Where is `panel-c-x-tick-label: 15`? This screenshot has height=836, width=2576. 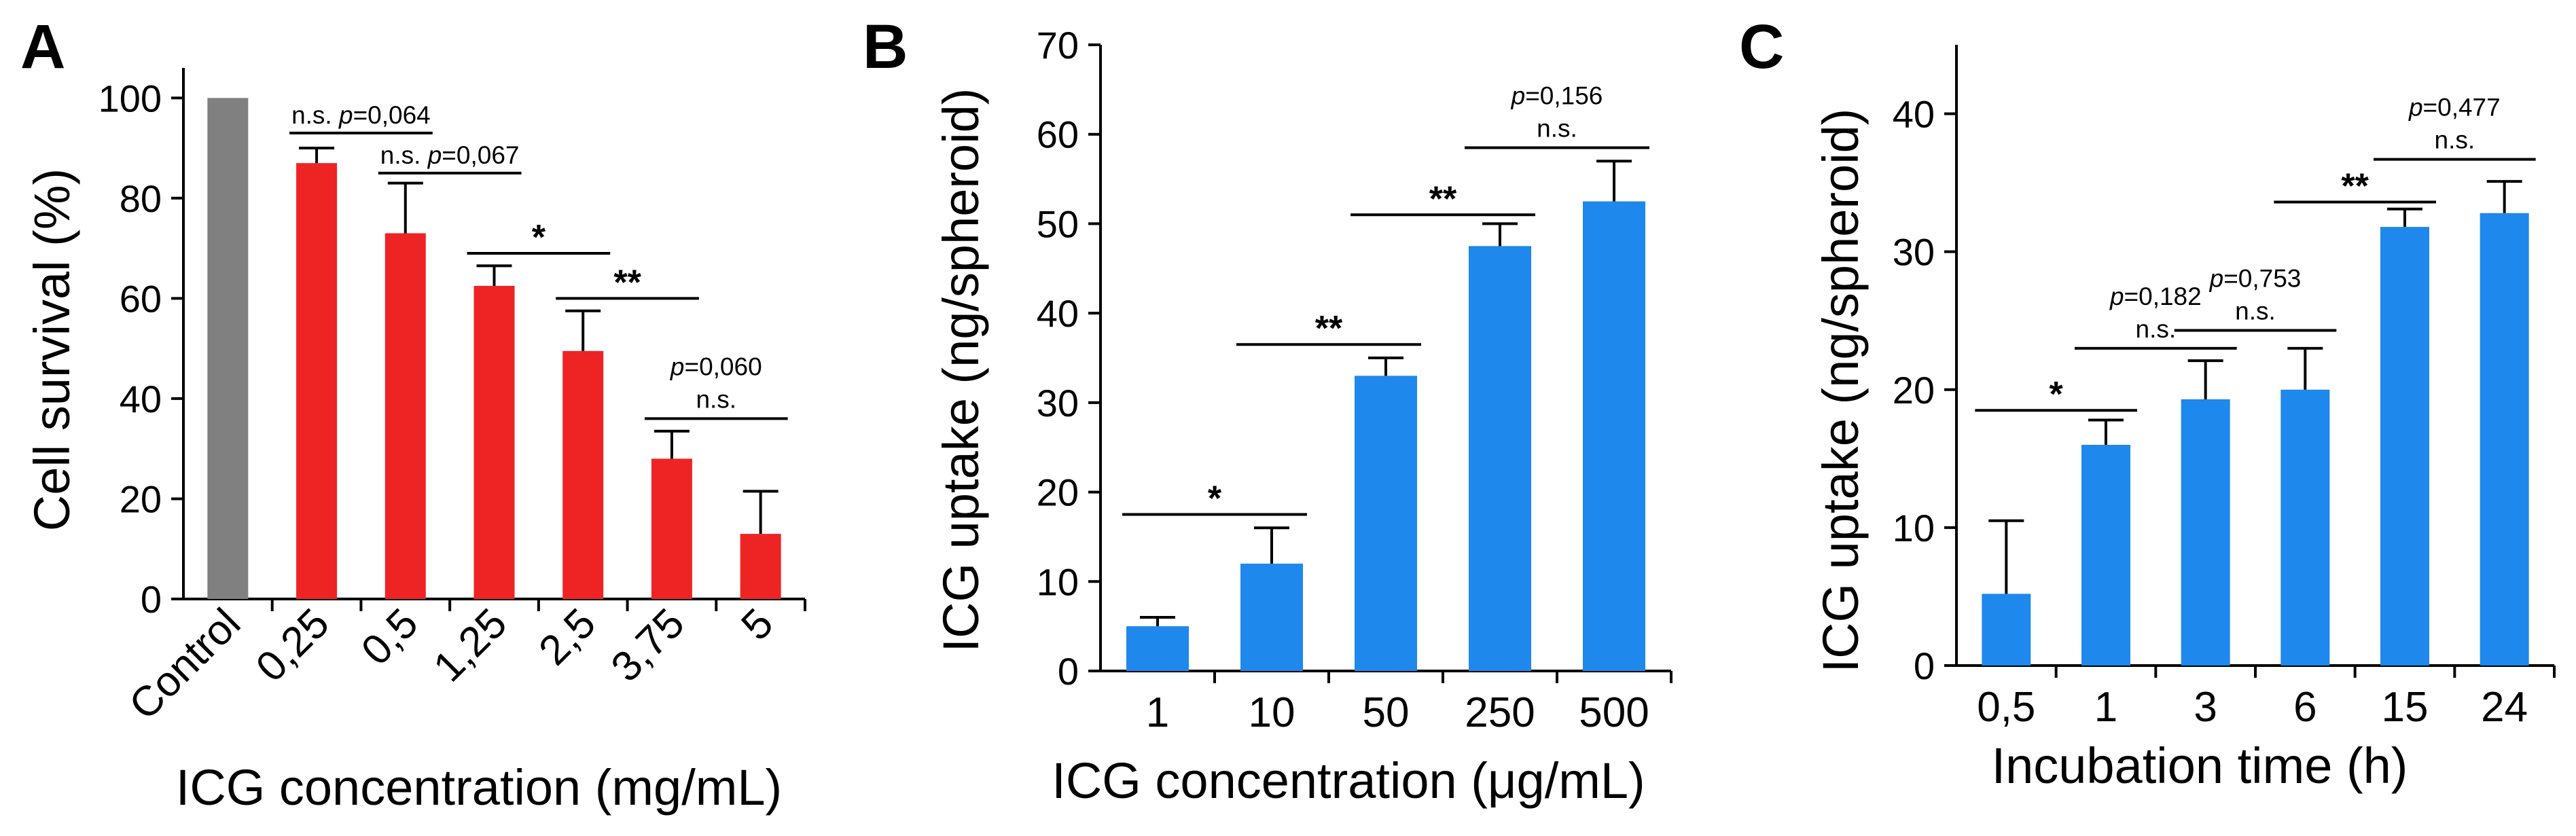
panel-c-x-tick-label: 15 is located at coordinates (2405, 707).